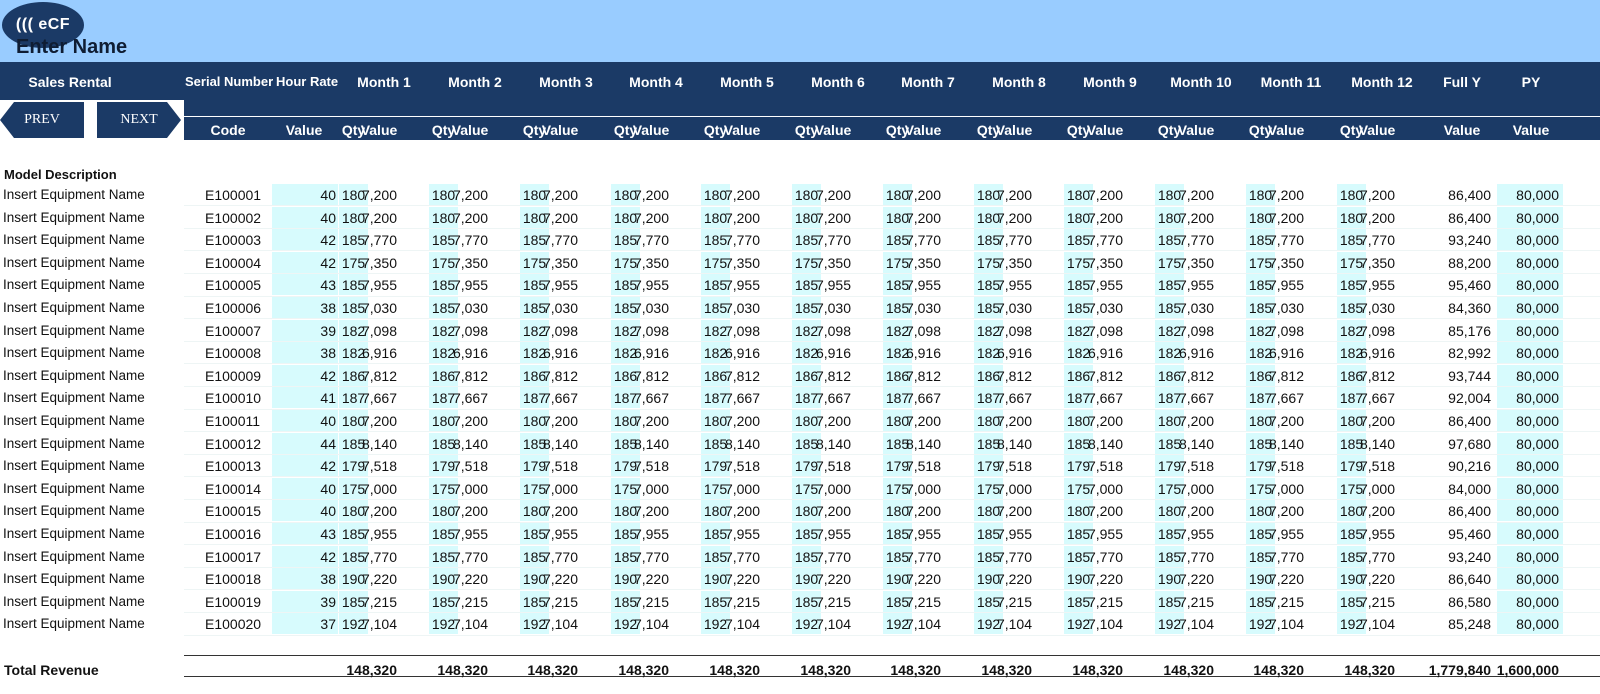 This screenshot has width=1600, height=694. I want to click on prev-button: PREV, so click(42, 120).